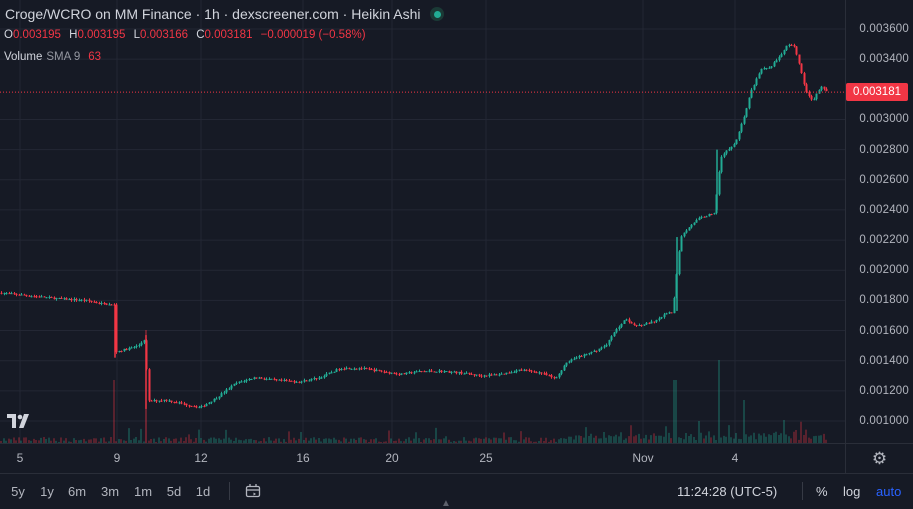  Describe the element at coordinates (19, 421) in the screenshot. I see `tradingview-logo` at that location.